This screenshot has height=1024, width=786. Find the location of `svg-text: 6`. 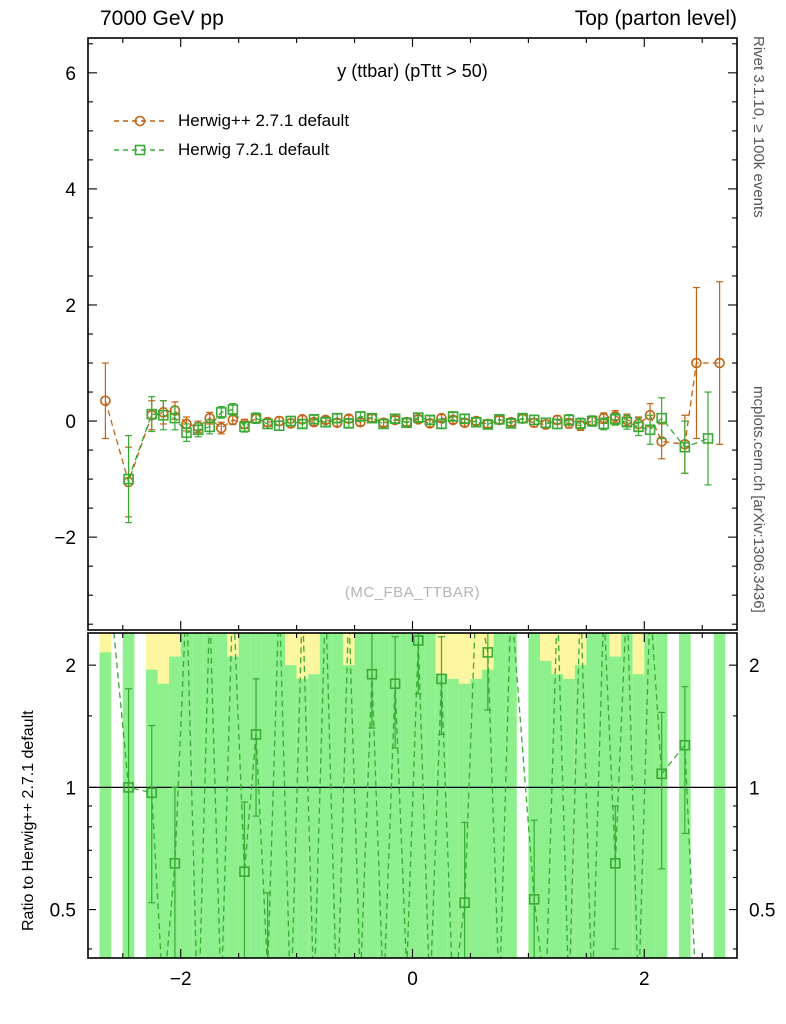

svg-text: 6 is located at coordinates (70, 74).